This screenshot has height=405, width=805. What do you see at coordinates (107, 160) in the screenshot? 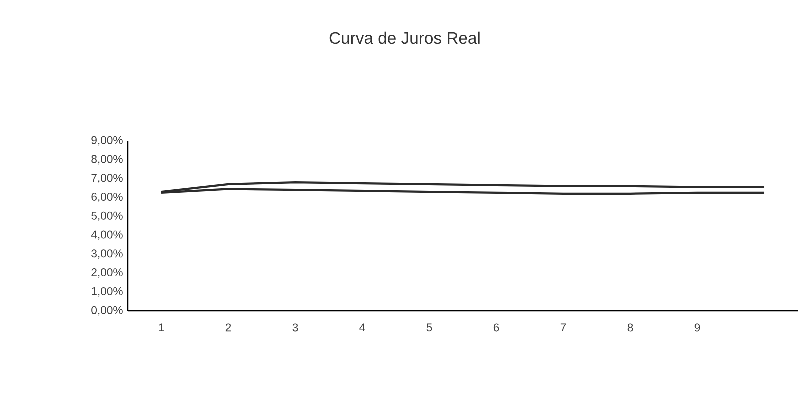
I see `y-tick-label: 8,00%` at bounding box center [107, 160].